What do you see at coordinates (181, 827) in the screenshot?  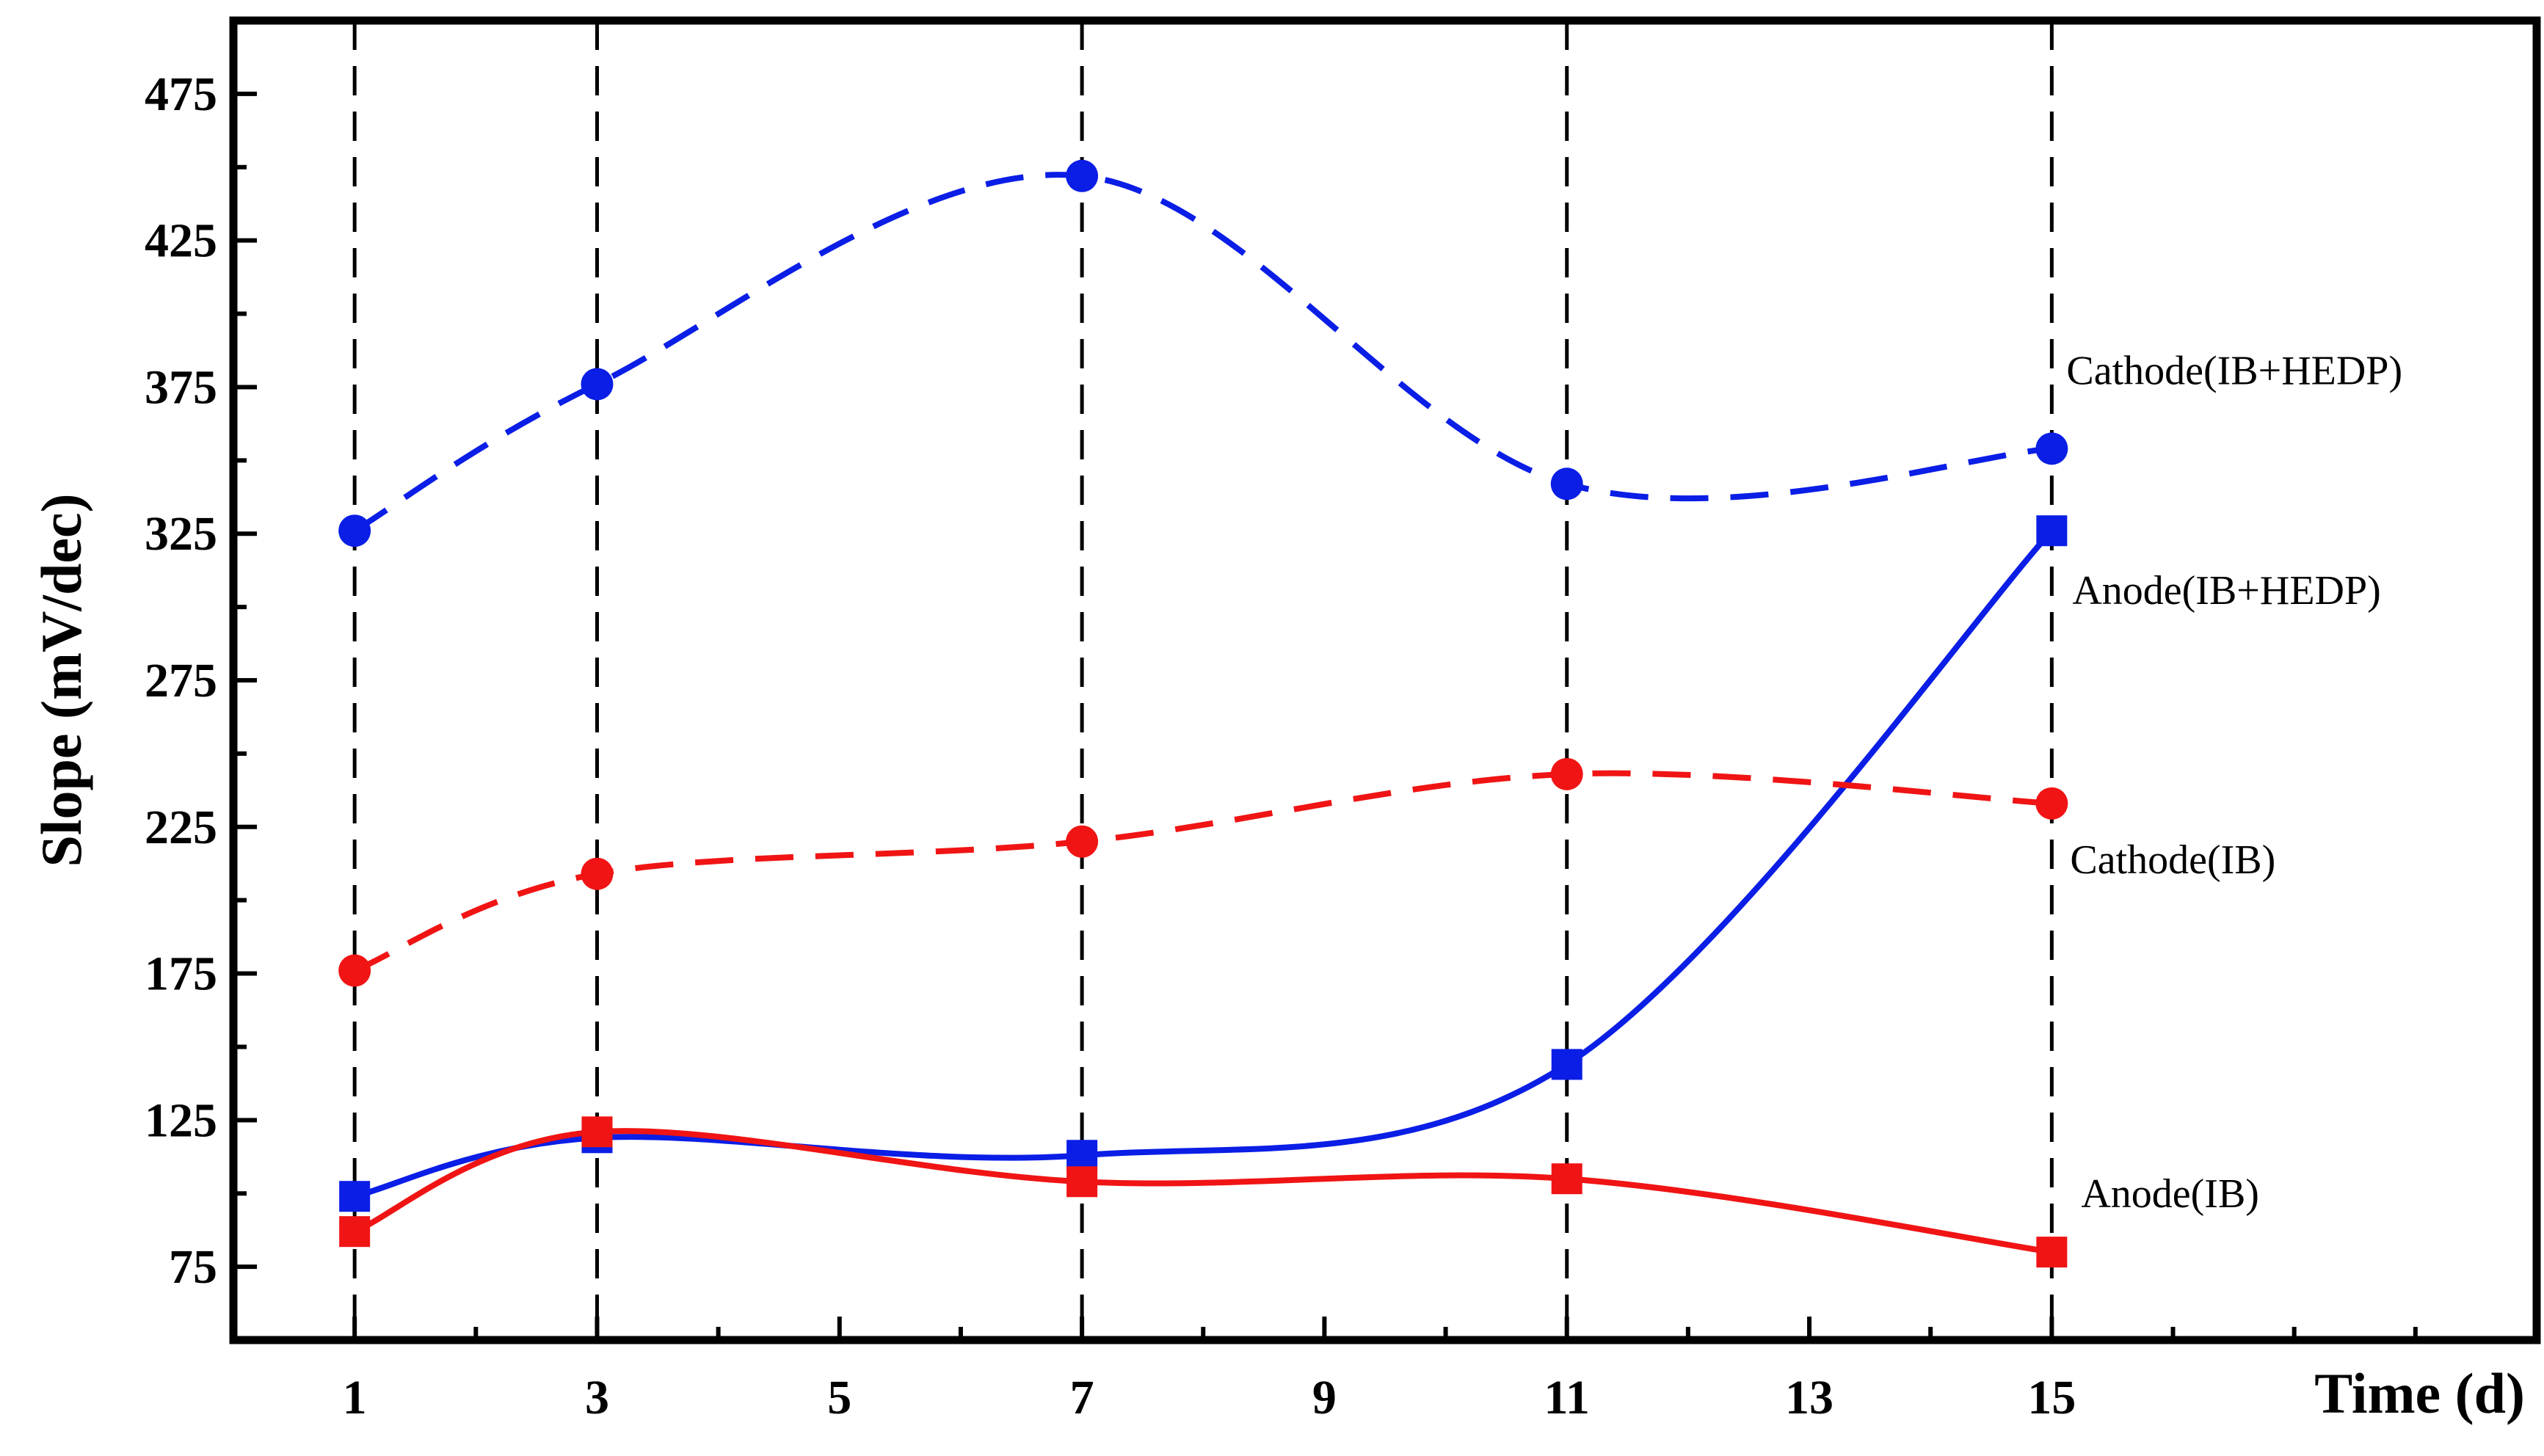 I see `y-tick-label-225: 225` at bounding box center [181, 827].